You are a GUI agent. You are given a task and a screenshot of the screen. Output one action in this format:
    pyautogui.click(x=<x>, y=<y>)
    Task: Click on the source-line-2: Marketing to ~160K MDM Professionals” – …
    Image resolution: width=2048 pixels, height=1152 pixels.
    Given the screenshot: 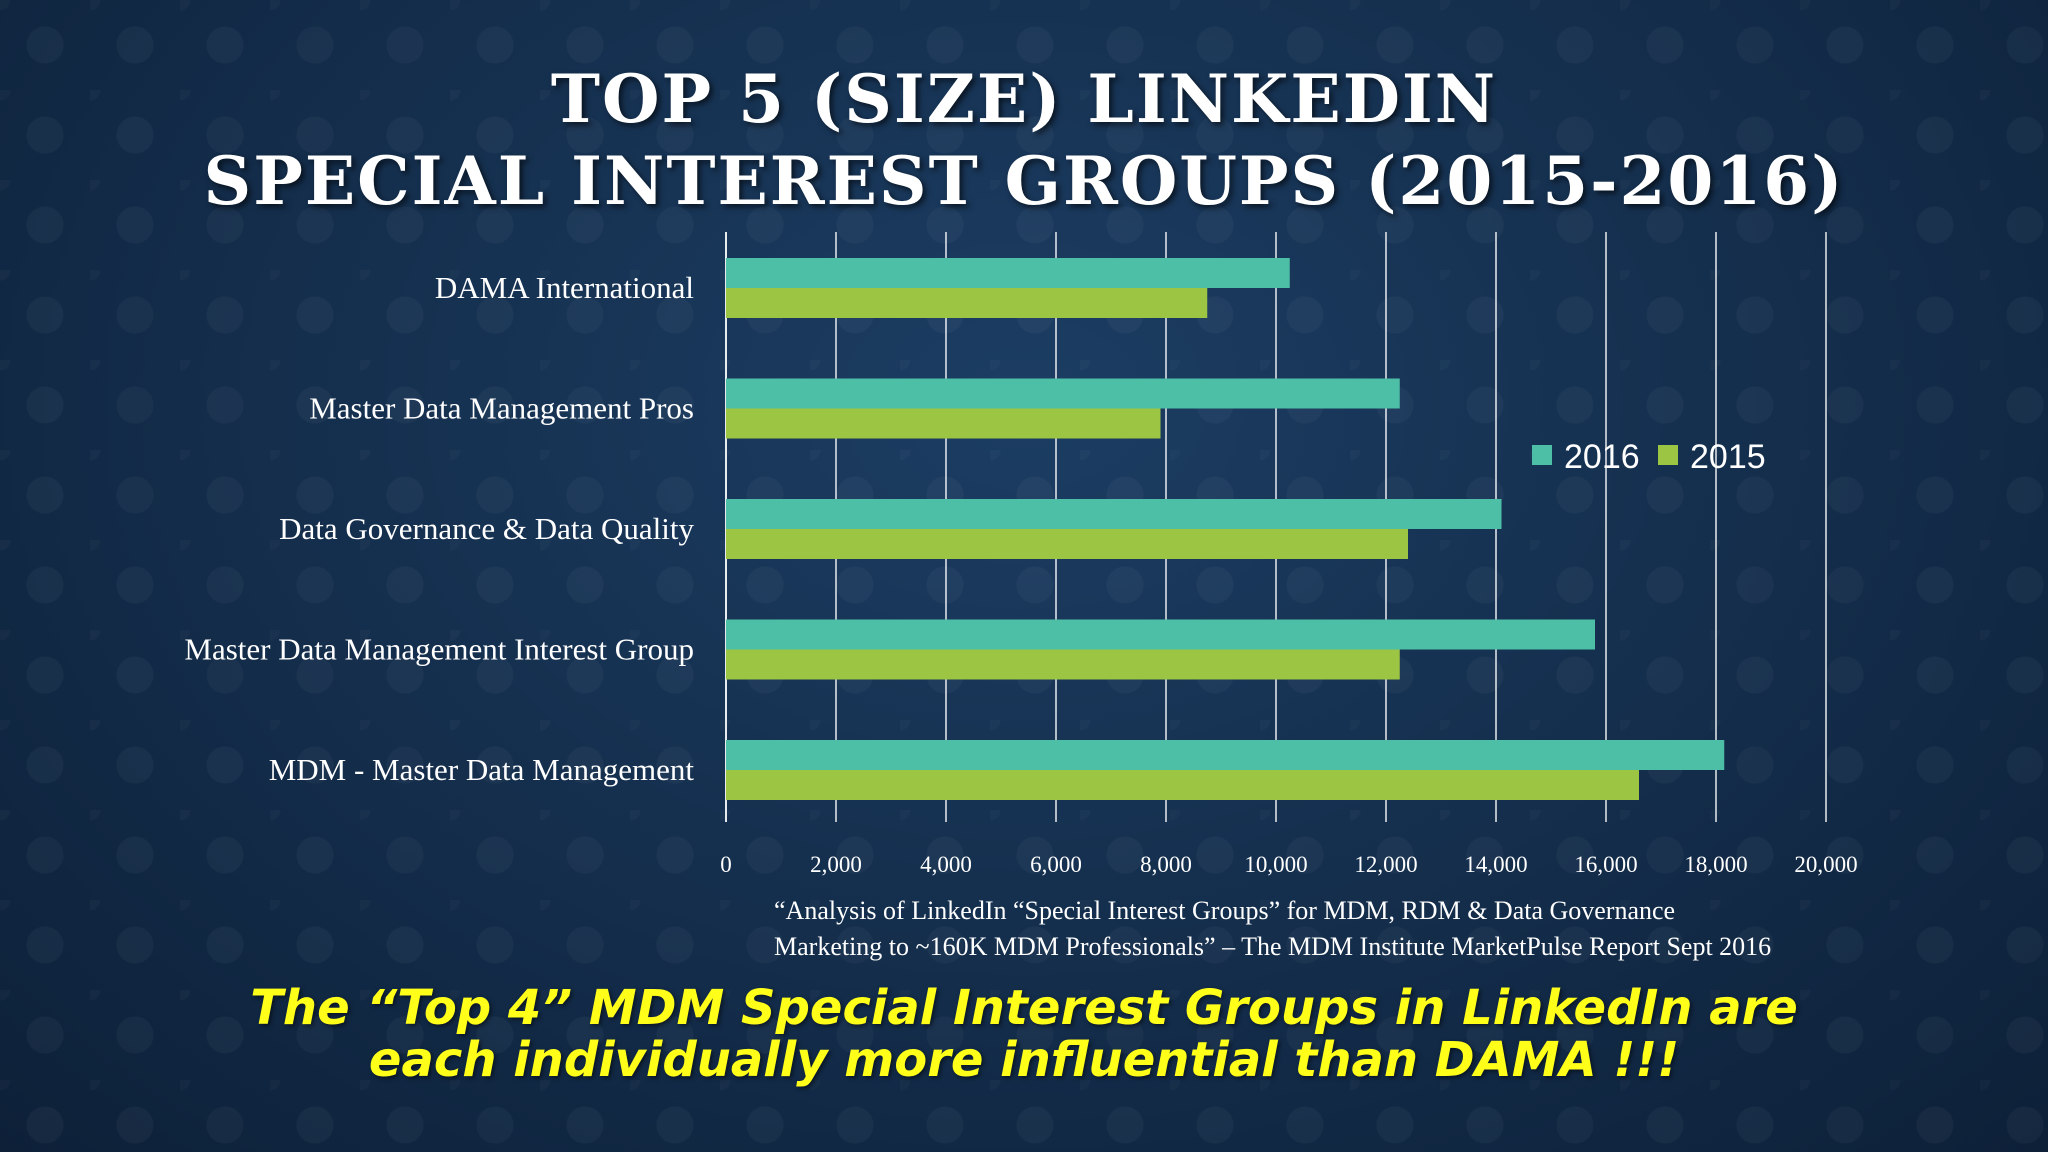 What is the action you would take?
    pyautogui.click(x=1273, y=946)
    